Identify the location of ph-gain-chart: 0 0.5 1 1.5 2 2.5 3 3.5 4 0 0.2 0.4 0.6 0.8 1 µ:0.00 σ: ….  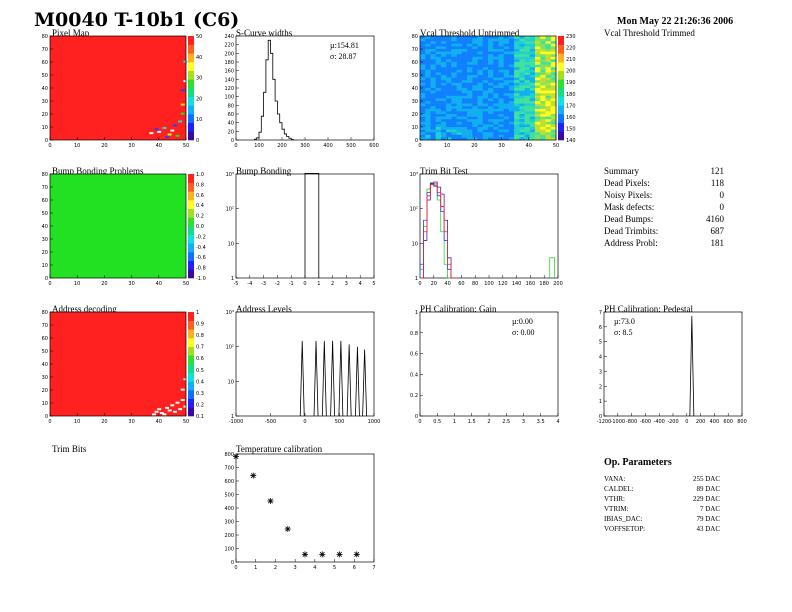
(485, 367).